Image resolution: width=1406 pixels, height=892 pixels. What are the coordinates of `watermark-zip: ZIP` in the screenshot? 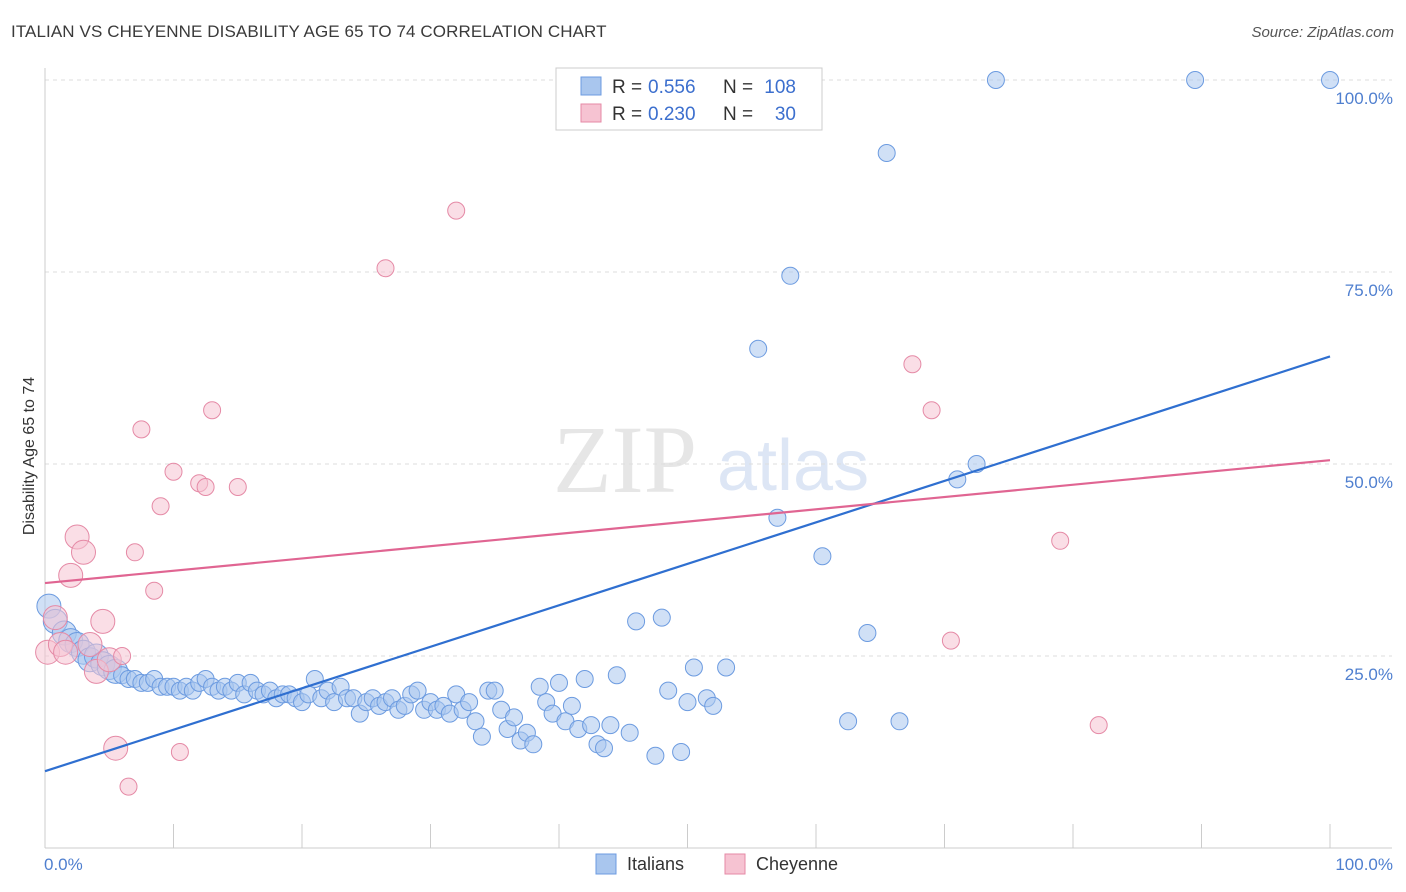 It's located at (625, 459).